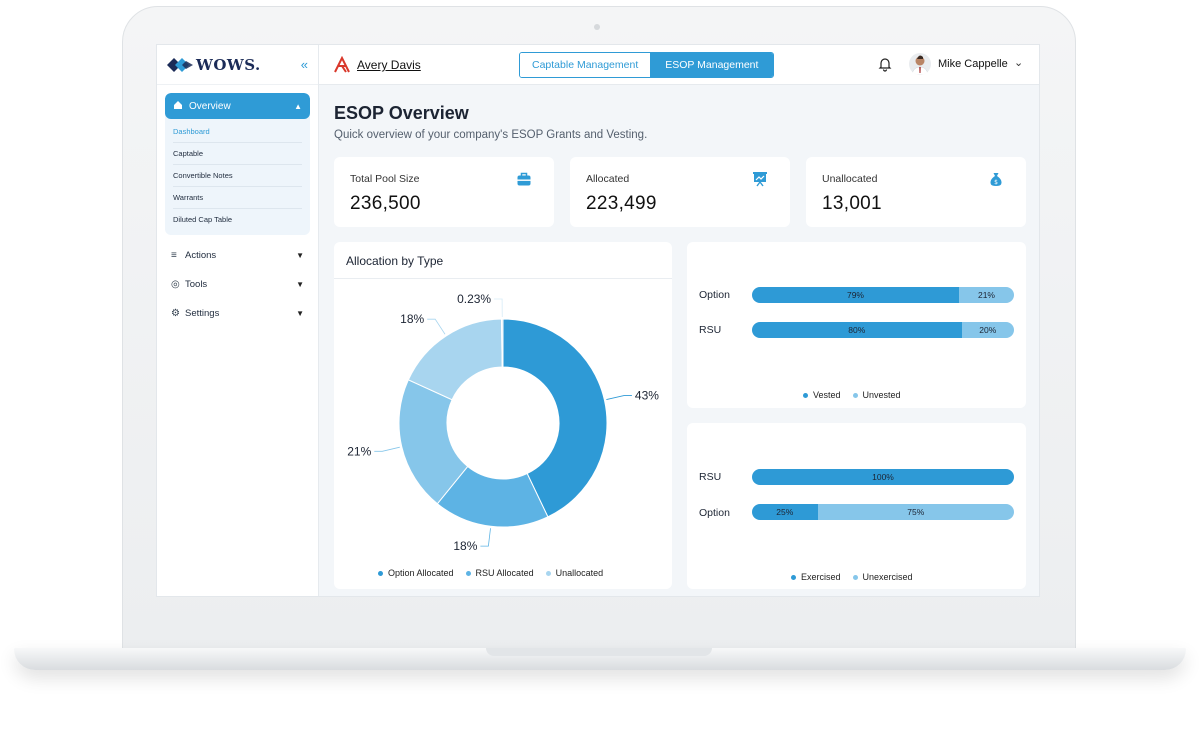 This screenshot has width=1200, height=739. I want to click on legend-item-rsu-allocated: RSU Allocated, so click(499, 573).